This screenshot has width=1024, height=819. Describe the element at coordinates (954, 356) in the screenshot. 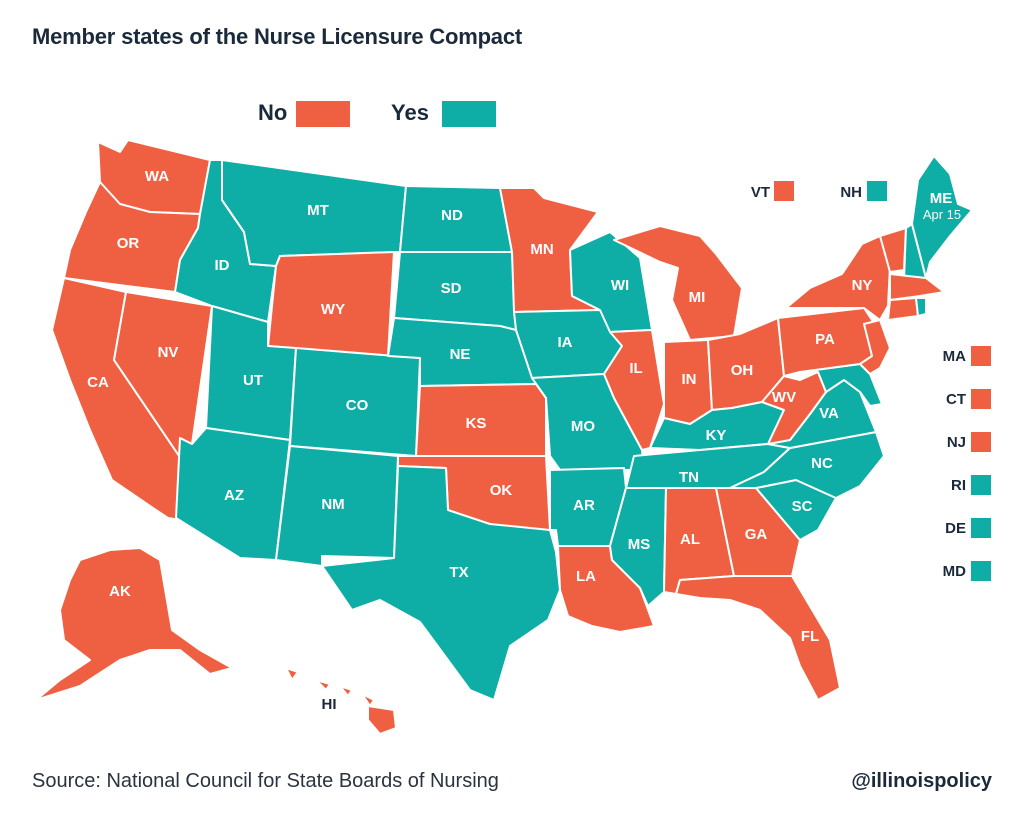

I see `callout-label-MA: MA` at that location.